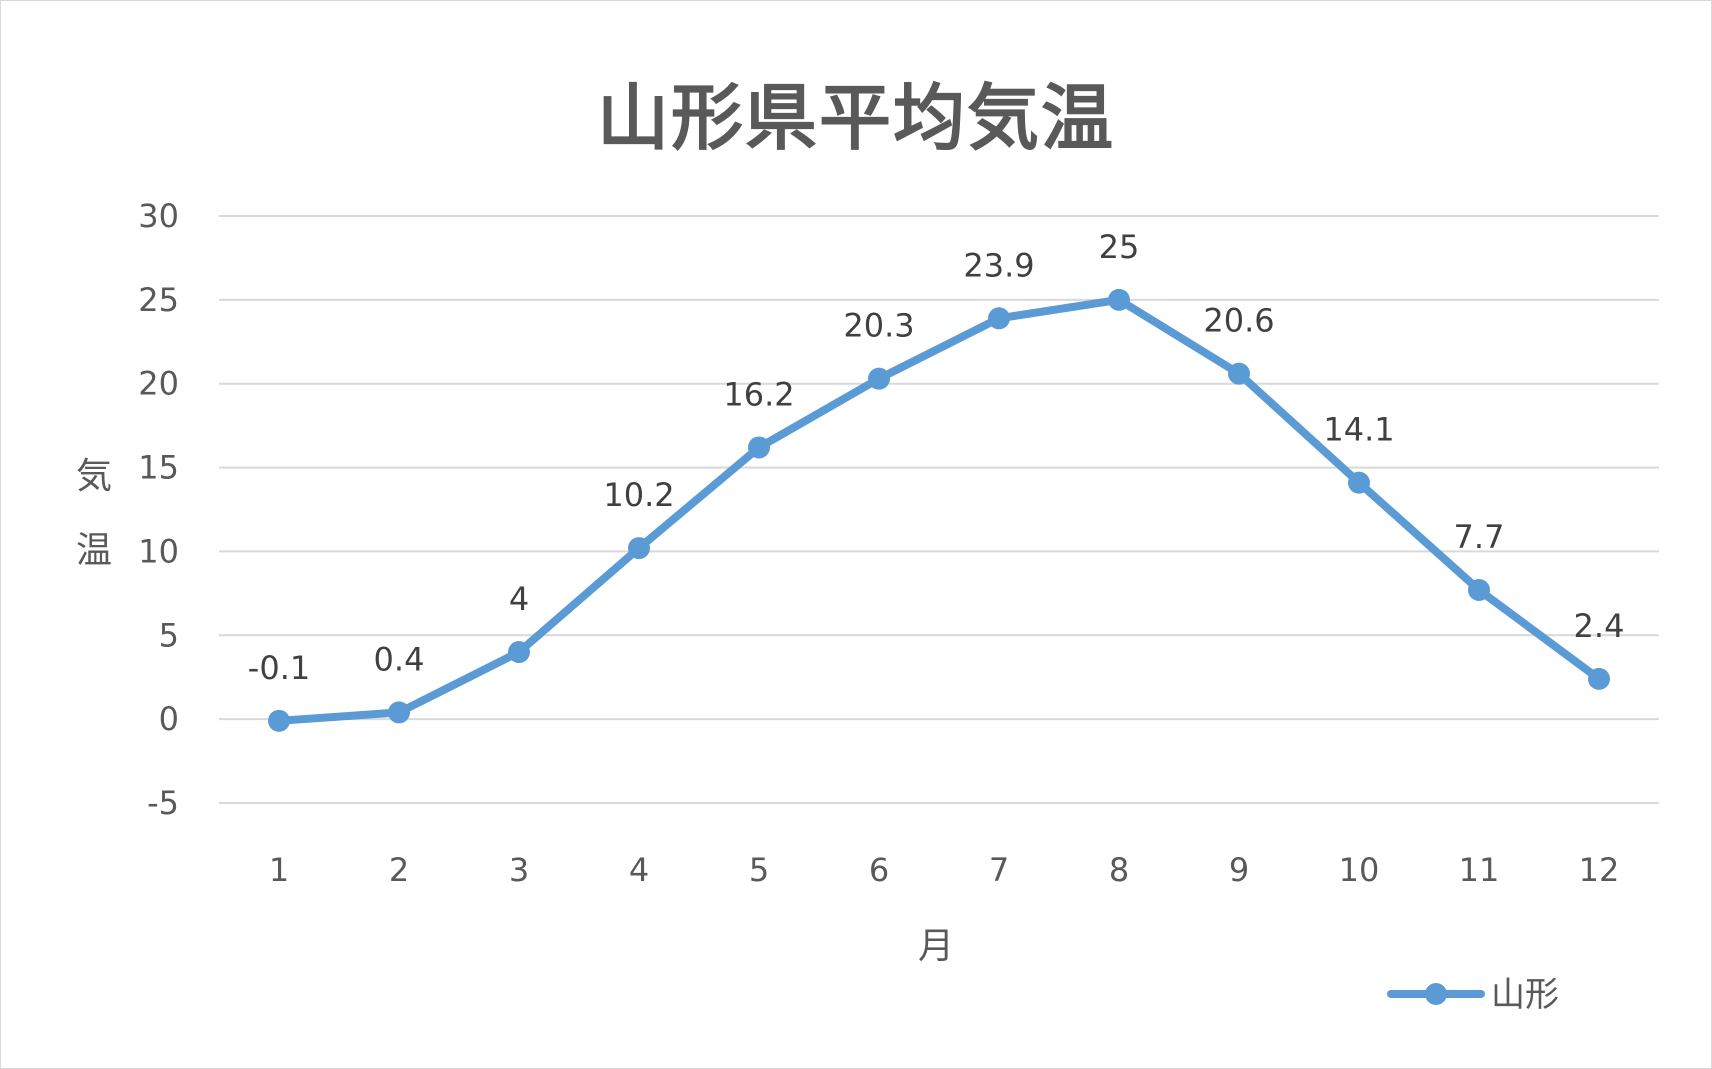 This screenshot has width=1712, height=1069. What do you see at coordinates (758, 394) in the screenshot?
I see `data-label: 16.2` at bounding box center [758, 394].